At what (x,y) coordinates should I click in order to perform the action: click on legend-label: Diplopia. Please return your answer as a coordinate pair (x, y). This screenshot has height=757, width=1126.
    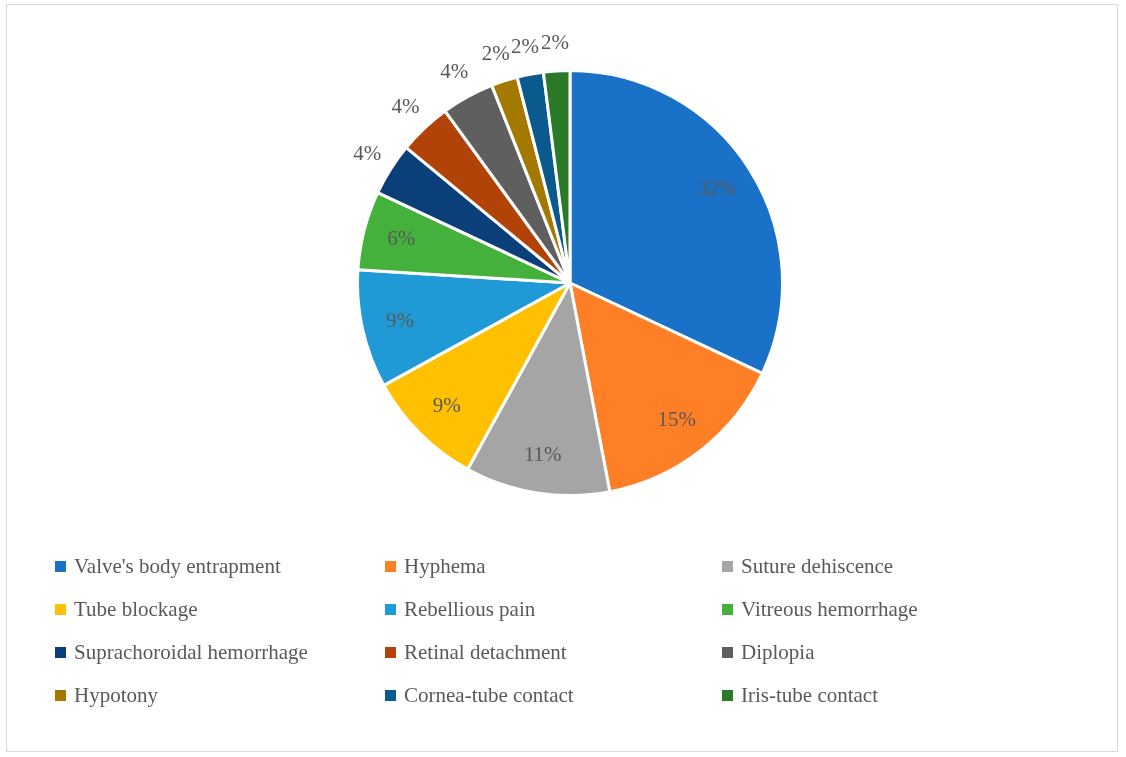
    Looking at the image, I should click on (778, 652).